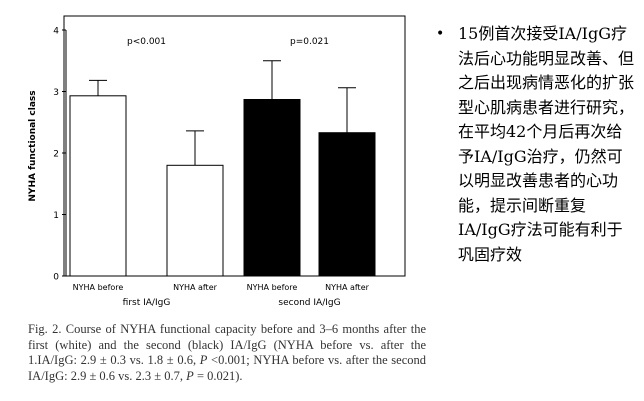  What do you see at coordinates (33, 145) in the screenshot?
I see `y-axis-label: NYHA functional class` at bounding box center [33, 145].